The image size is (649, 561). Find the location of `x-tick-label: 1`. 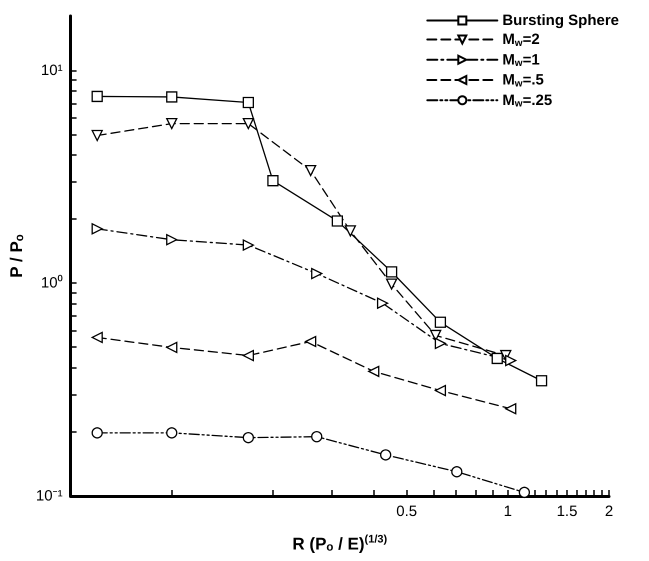

x-tick-label: 1 is located at coordinates (508, 511).